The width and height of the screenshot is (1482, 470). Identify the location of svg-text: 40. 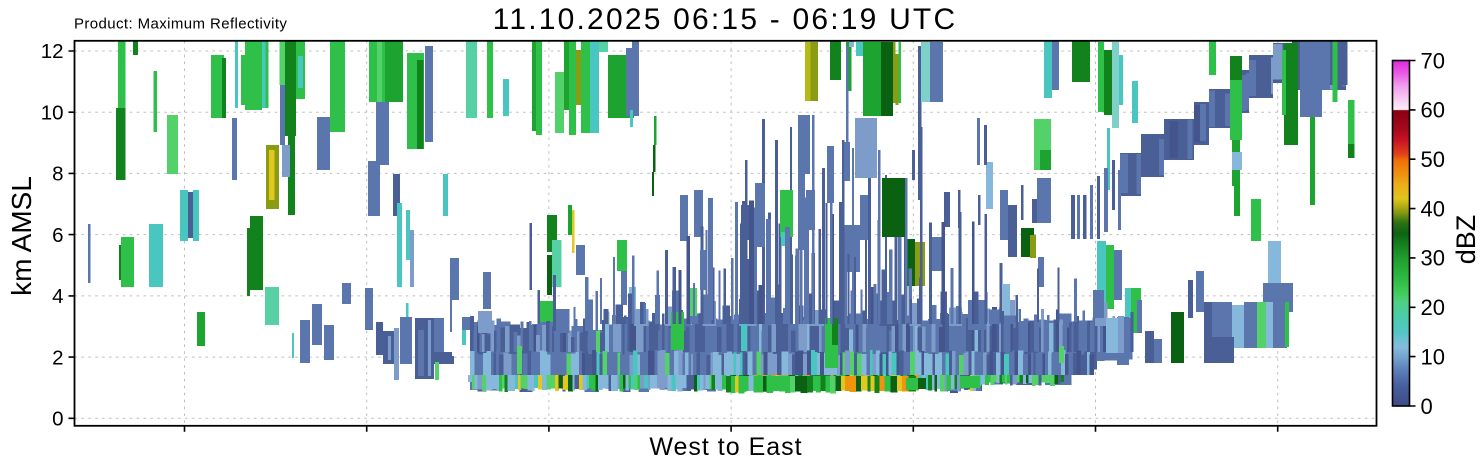
(1433, 208).